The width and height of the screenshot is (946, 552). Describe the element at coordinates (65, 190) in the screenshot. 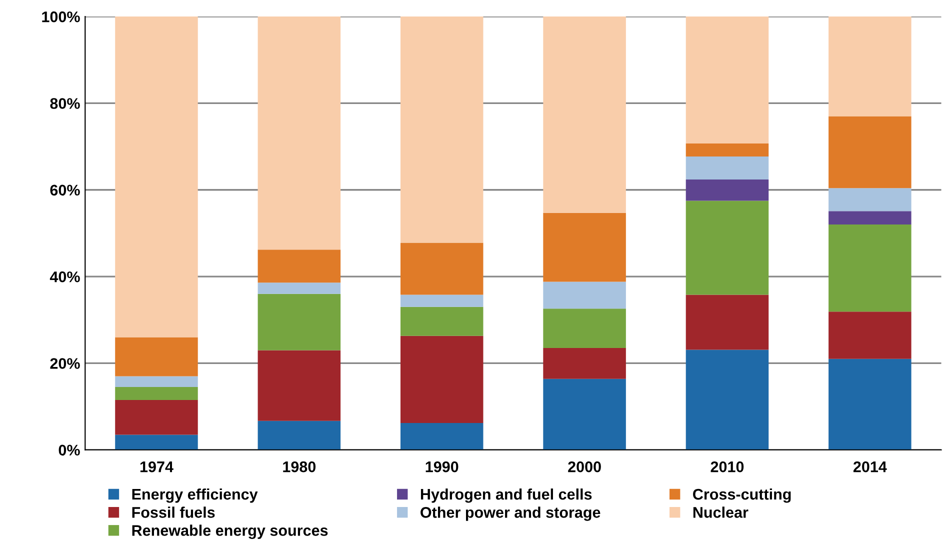

I see `y-tick-label: 60%` at that location.